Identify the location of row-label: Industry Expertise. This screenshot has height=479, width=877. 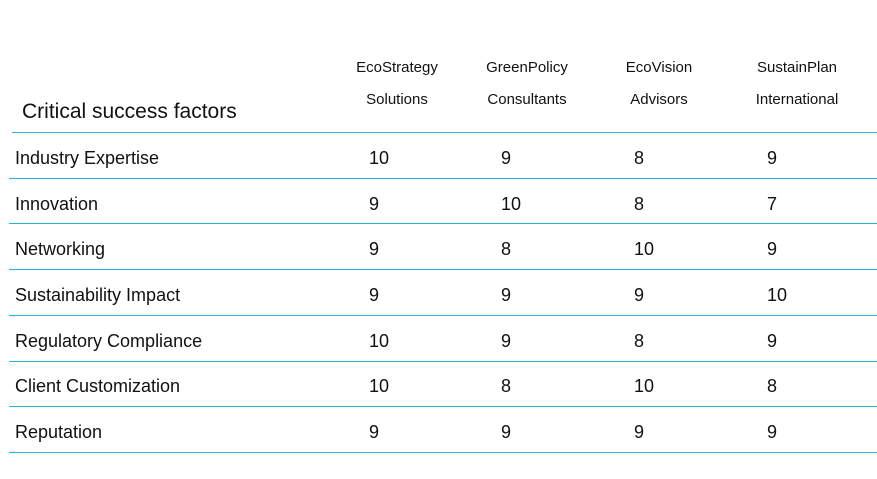
(87, 157).